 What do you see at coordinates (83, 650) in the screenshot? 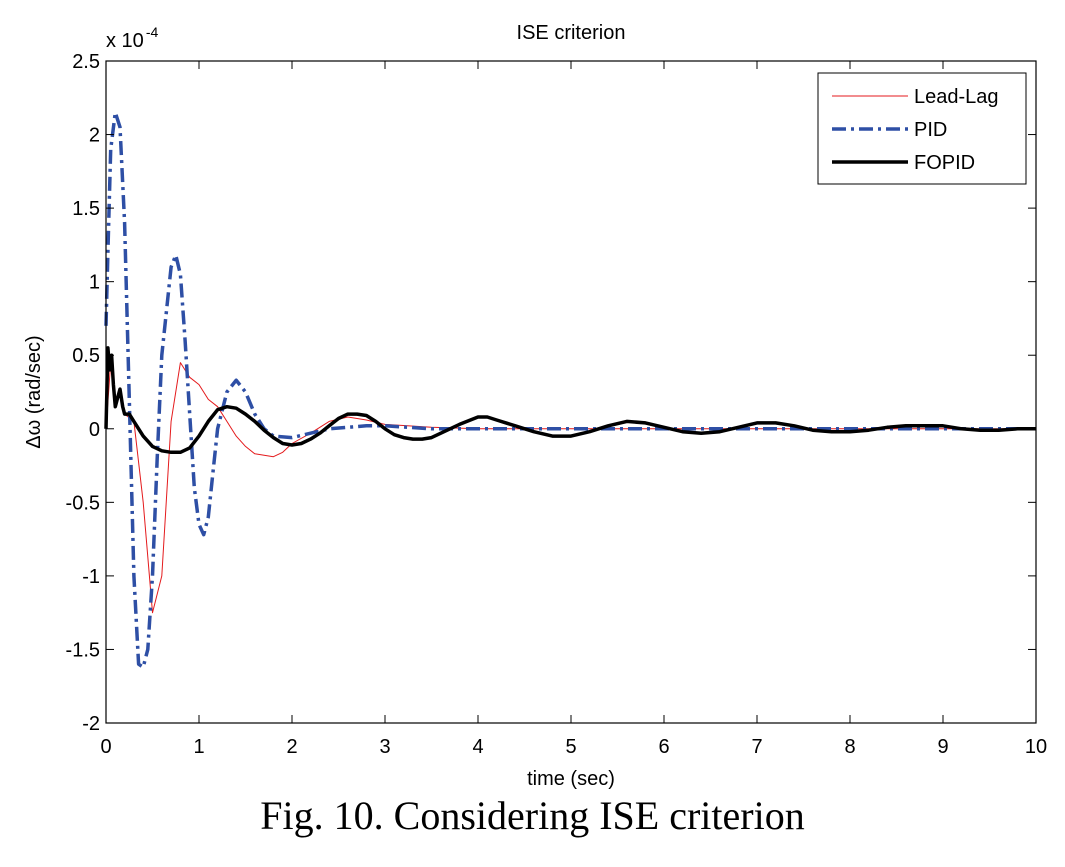
I see `y-tick-label: -1.5` at bounding box center [83, 650].